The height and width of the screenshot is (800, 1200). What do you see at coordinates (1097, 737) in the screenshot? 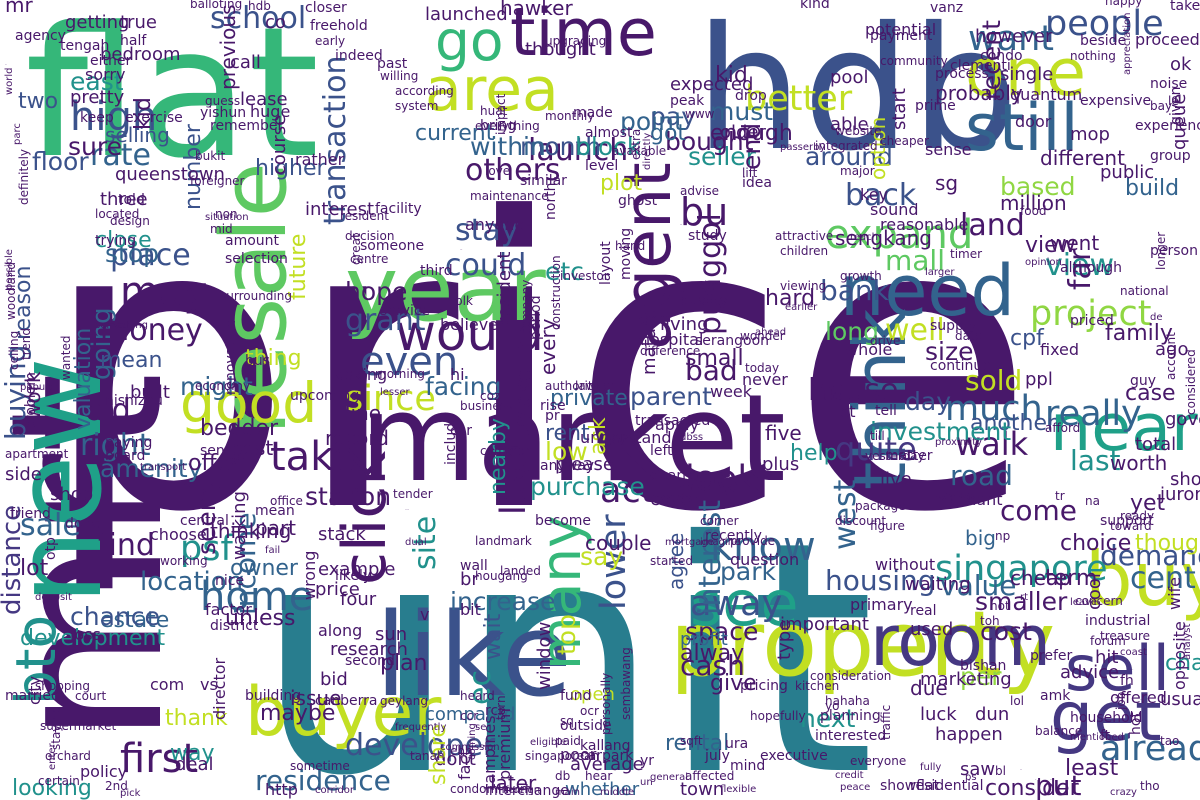
I see `word-mentioned: mentioned` at bounding box center [1097, 737].